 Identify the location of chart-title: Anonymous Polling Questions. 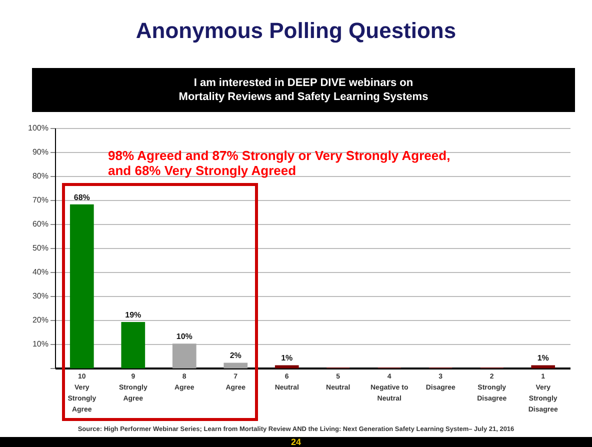
(296, 31).